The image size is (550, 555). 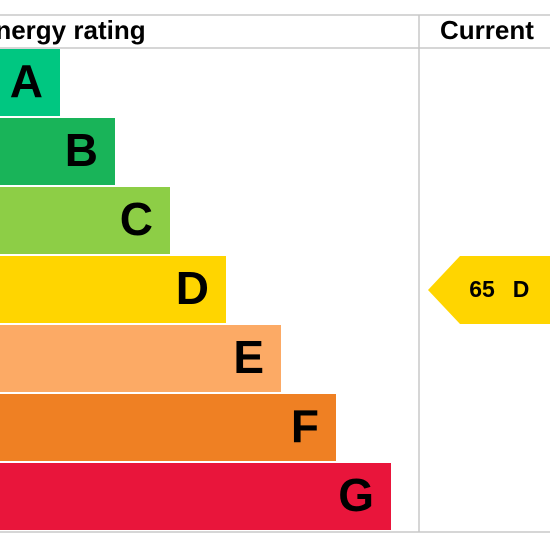 What do you see at coordinates (482, 289) in the screenshot?
I see `current-score: 65` at bounding box center [482, 289].